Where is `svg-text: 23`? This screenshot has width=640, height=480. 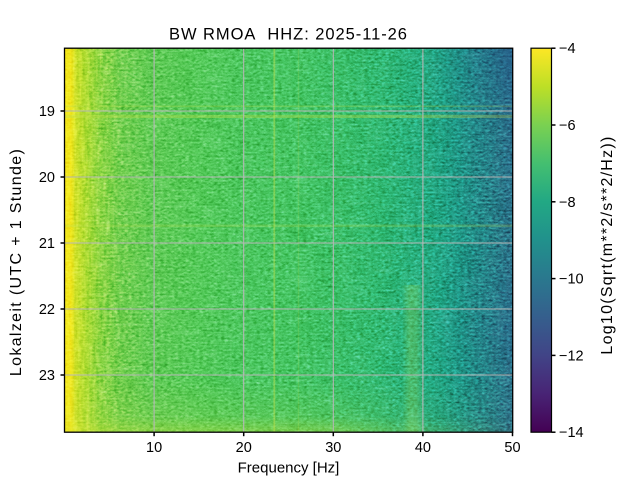
svg-text: 23 is located at coordinates (47, 376).